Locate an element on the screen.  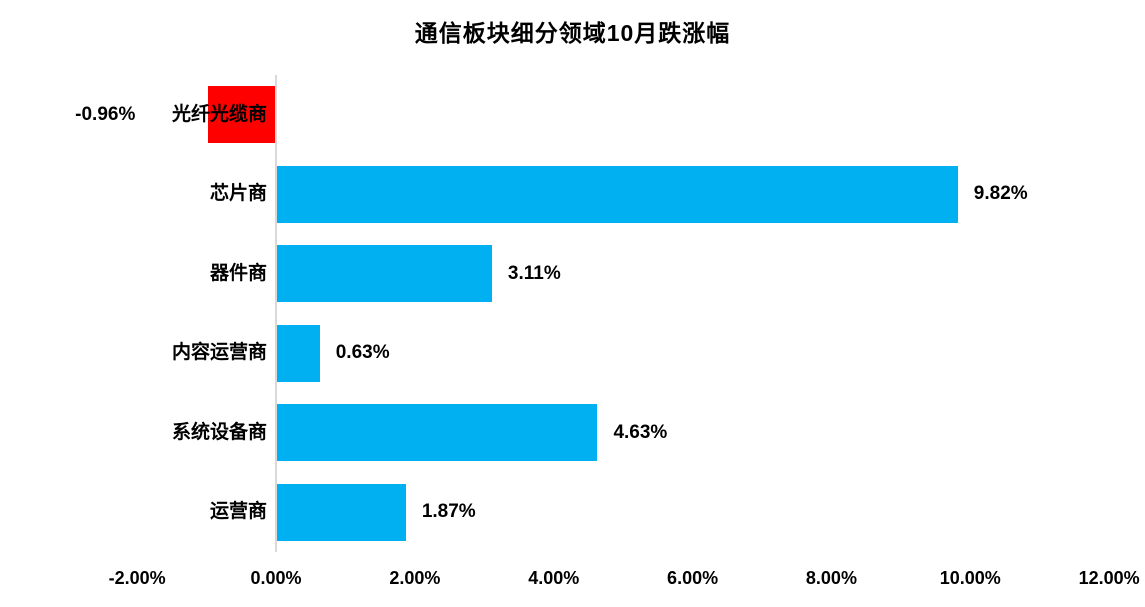
x-tick-label: 8.00% is located at coordinates (831, 578).